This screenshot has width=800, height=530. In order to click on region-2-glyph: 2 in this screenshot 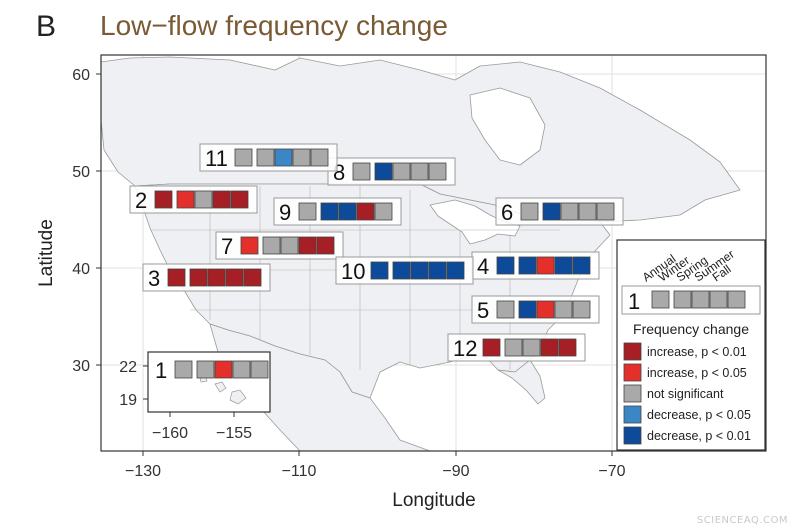, I will do `click(193, 199)`.